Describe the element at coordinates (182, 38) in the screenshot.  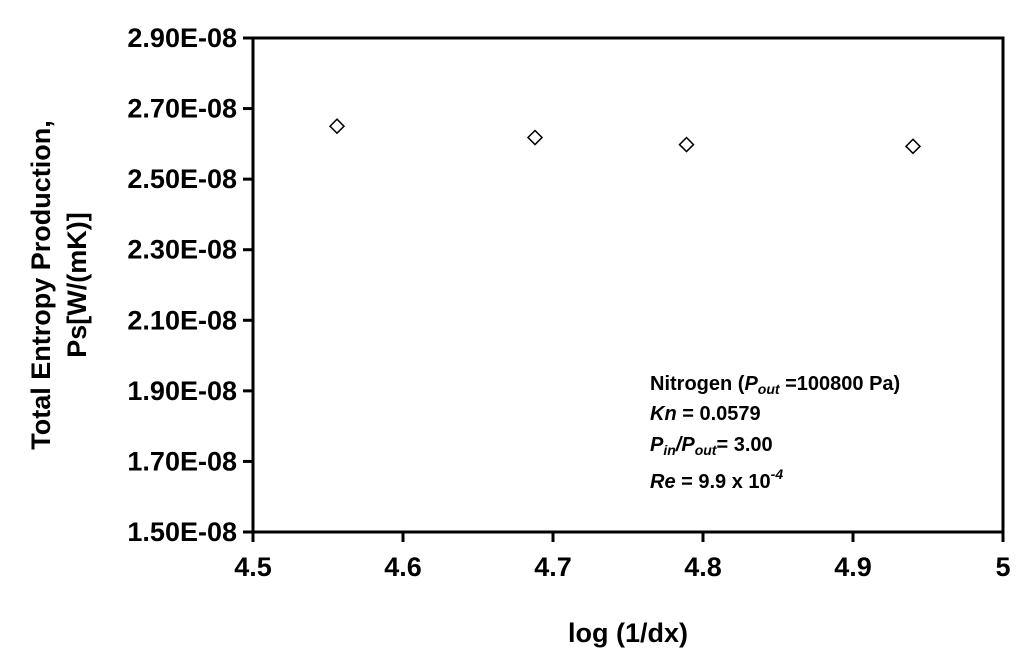
I see `y-tick-label: 2.90E-08` at that location.